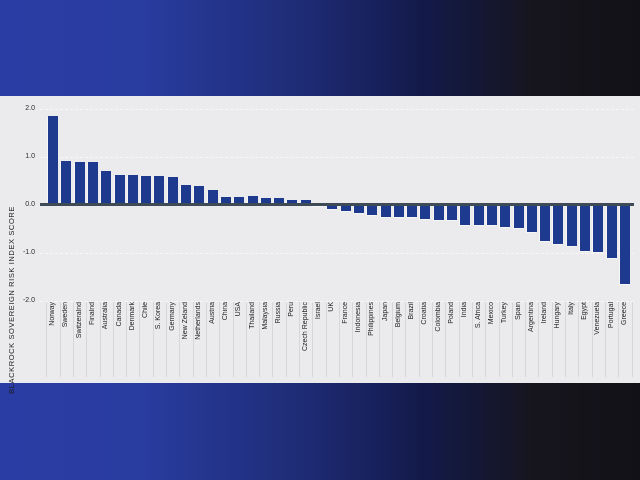 The width and height of the screenshot is (640, 480). Describe the element at coordinates (425, 211) in the screenshot. I see `bar-croatia` at that location.